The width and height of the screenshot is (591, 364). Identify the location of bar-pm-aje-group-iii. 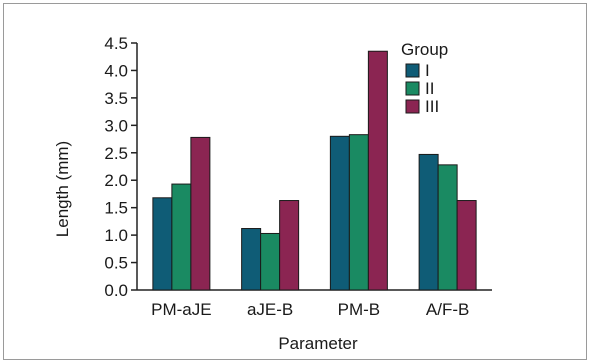
(200, 213).